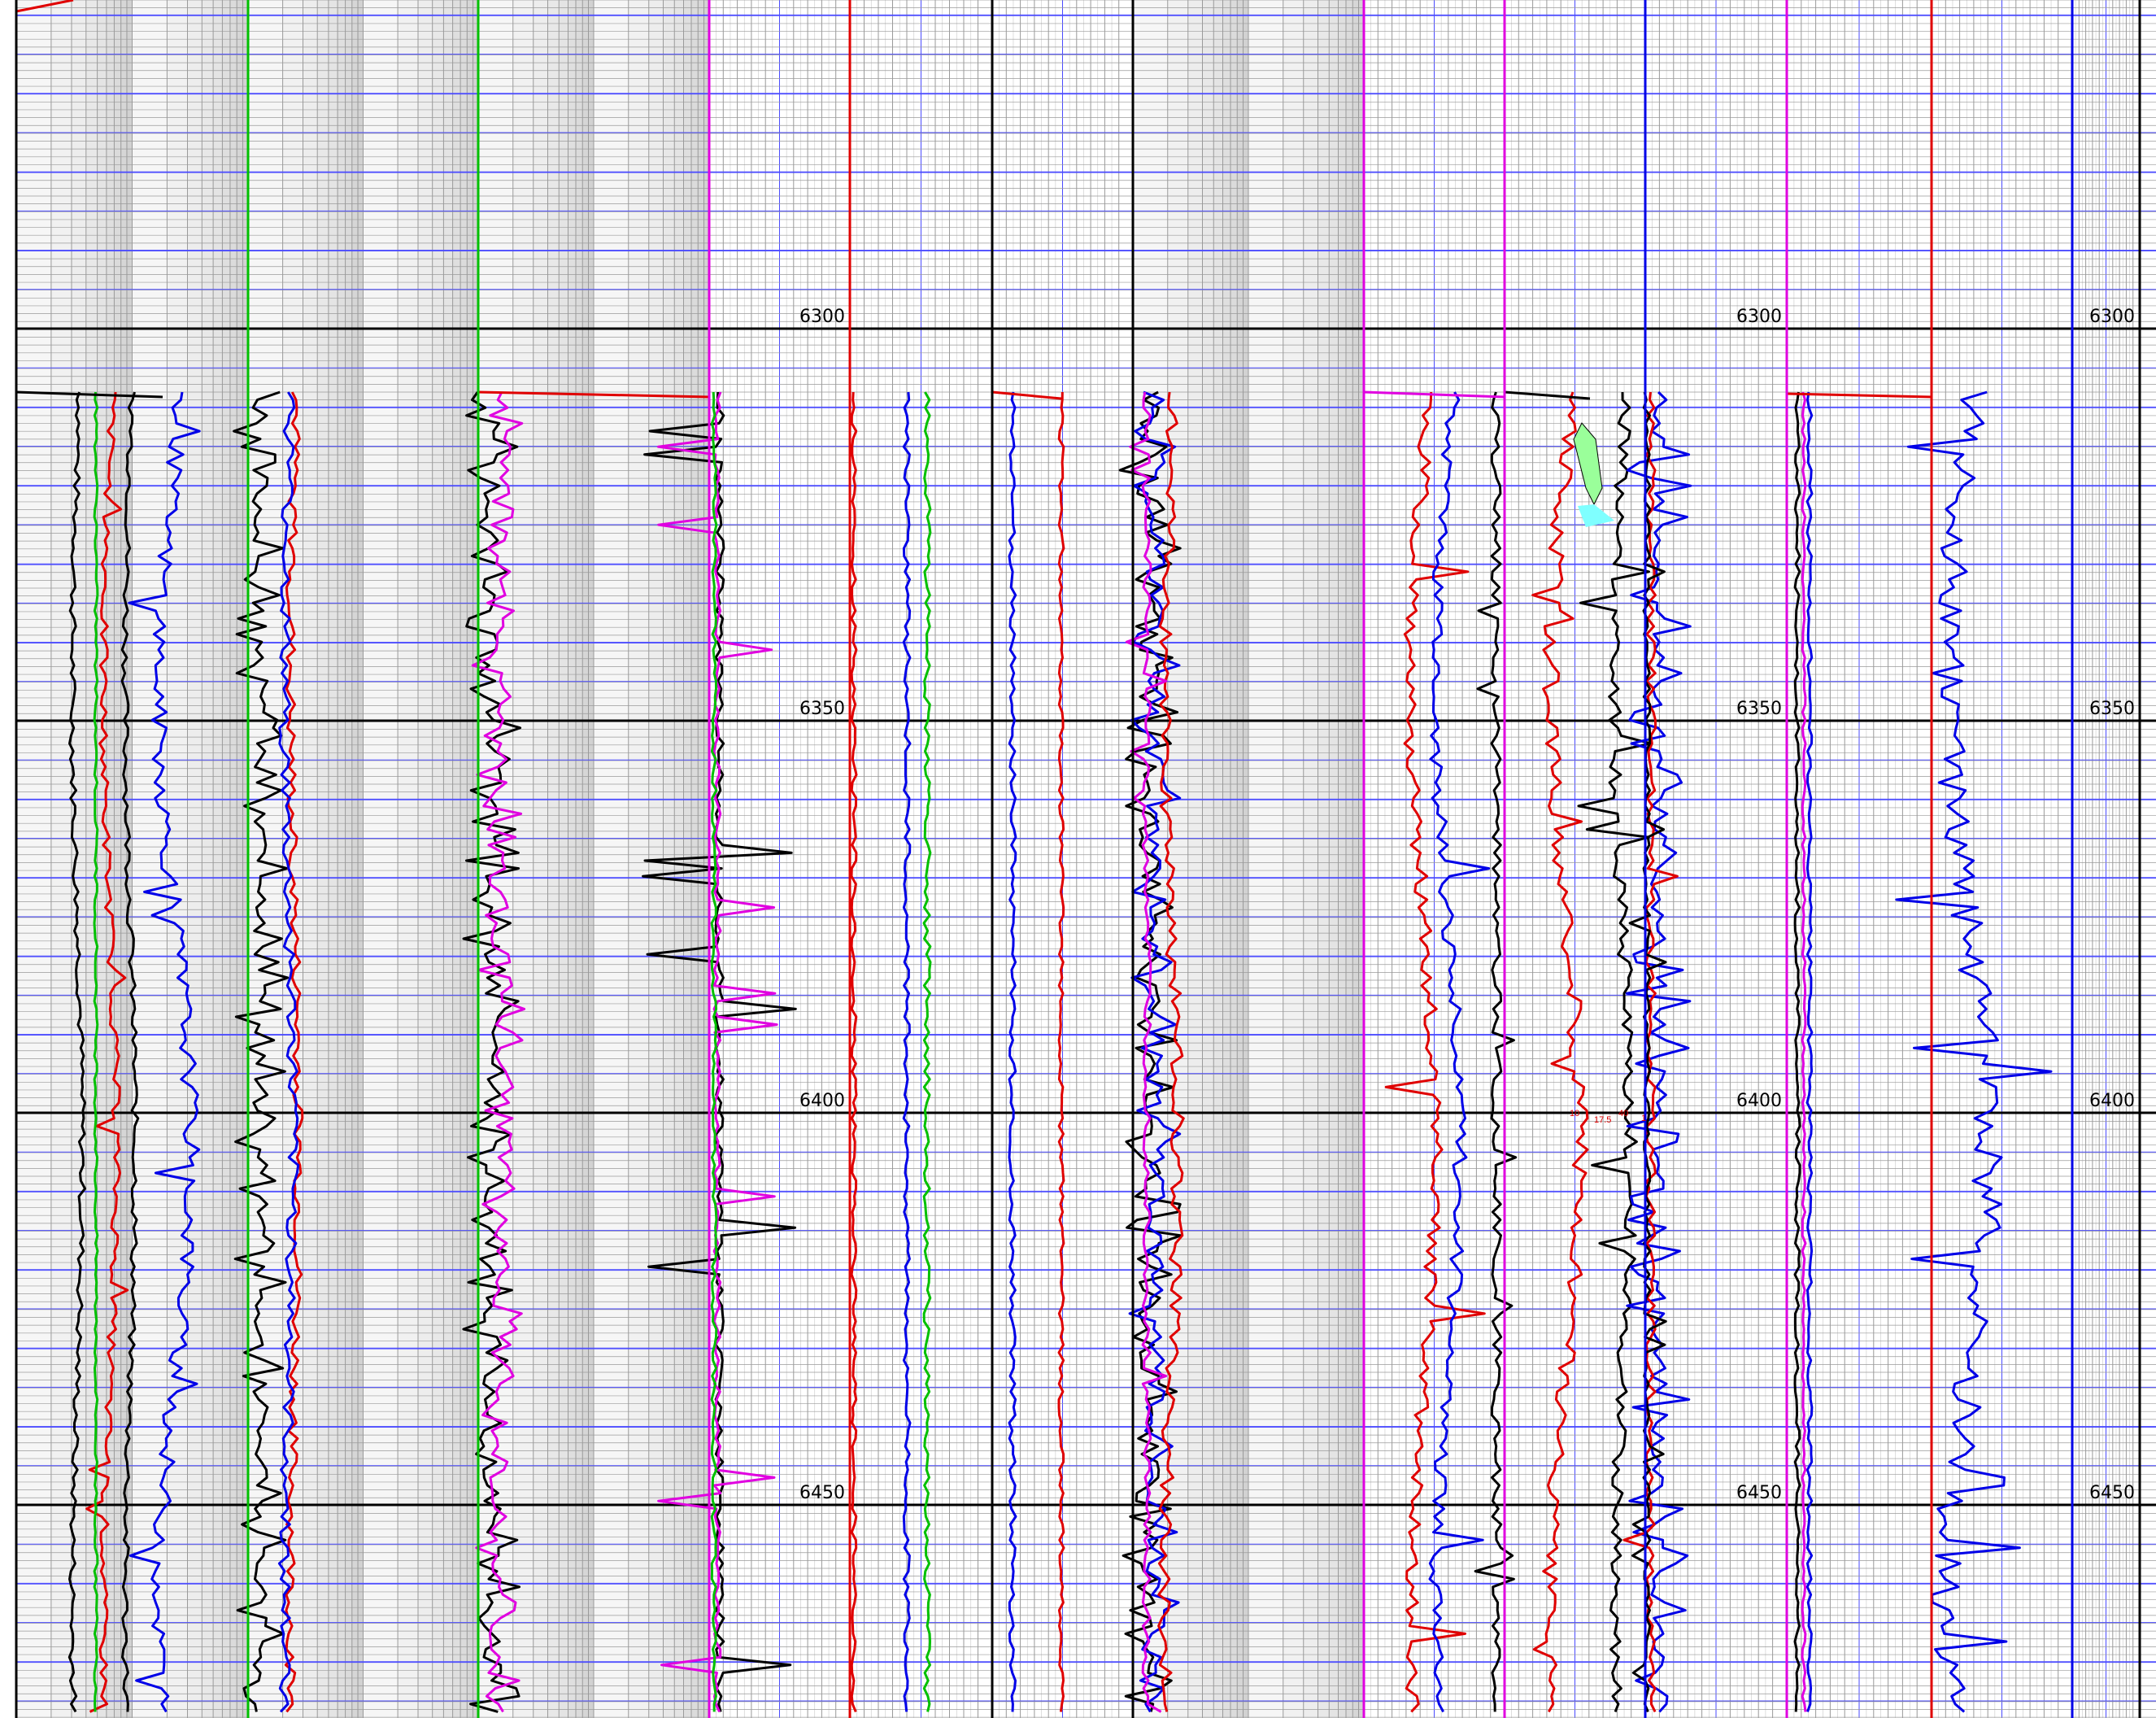  I want to click on log-curve-t7-black, so click(1150, 1051).